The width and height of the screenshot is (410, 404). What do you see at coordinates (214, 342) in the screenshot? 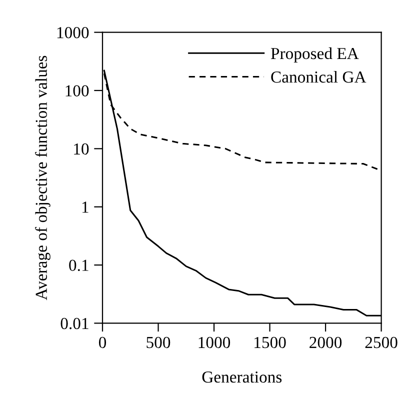
I see `x-tick-label: 1000` at bounding box center [214, 342].